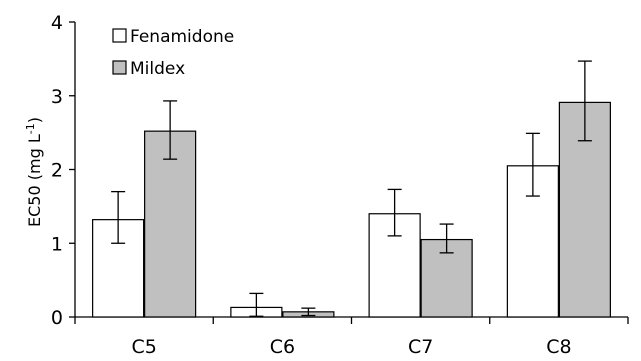 The image size is (641, 361). I want to click on x-tick-label: C8, so click(558, 347).